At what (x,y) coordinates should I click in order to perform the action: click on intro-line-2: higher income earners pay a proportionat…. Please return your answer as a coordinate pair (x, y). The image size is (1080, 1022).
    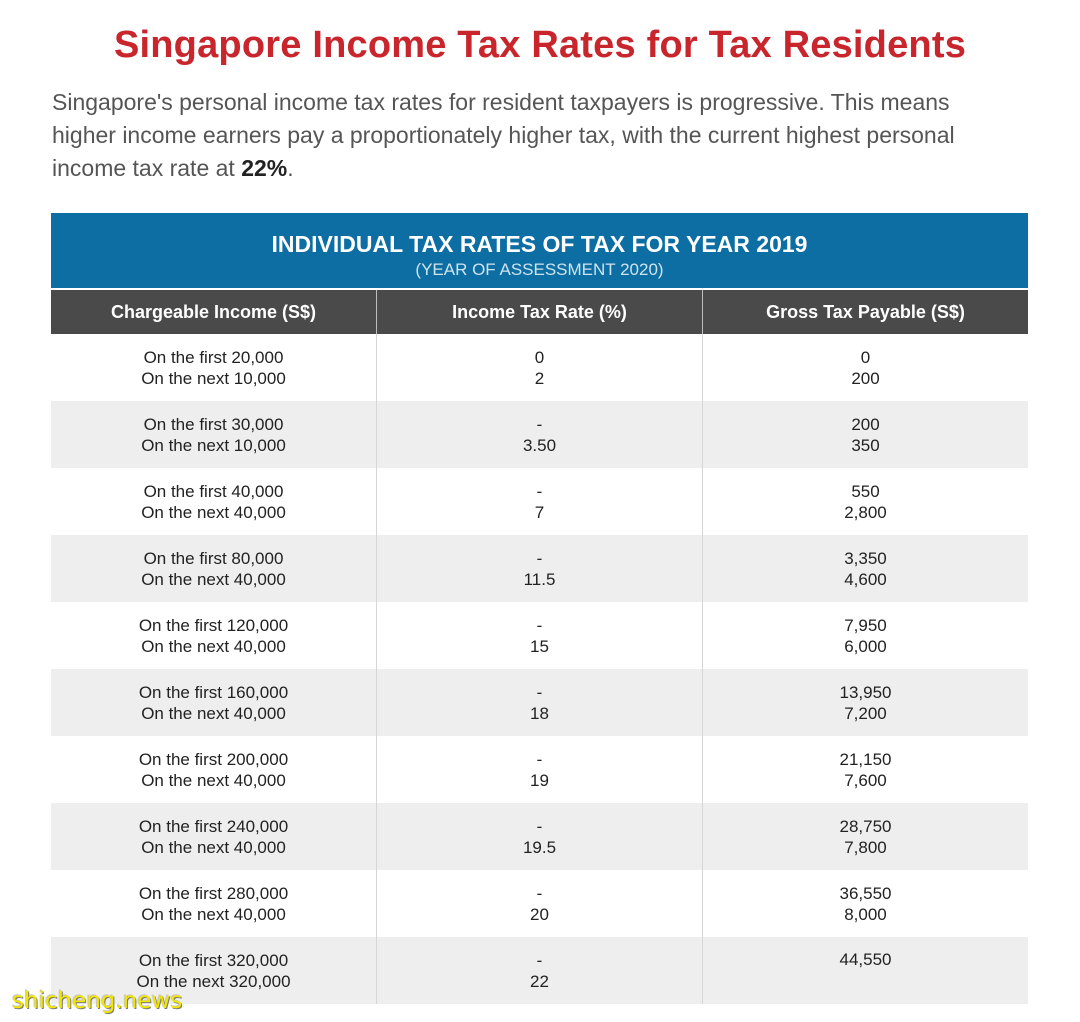
    Looking at the image, I should click on (503, 135).